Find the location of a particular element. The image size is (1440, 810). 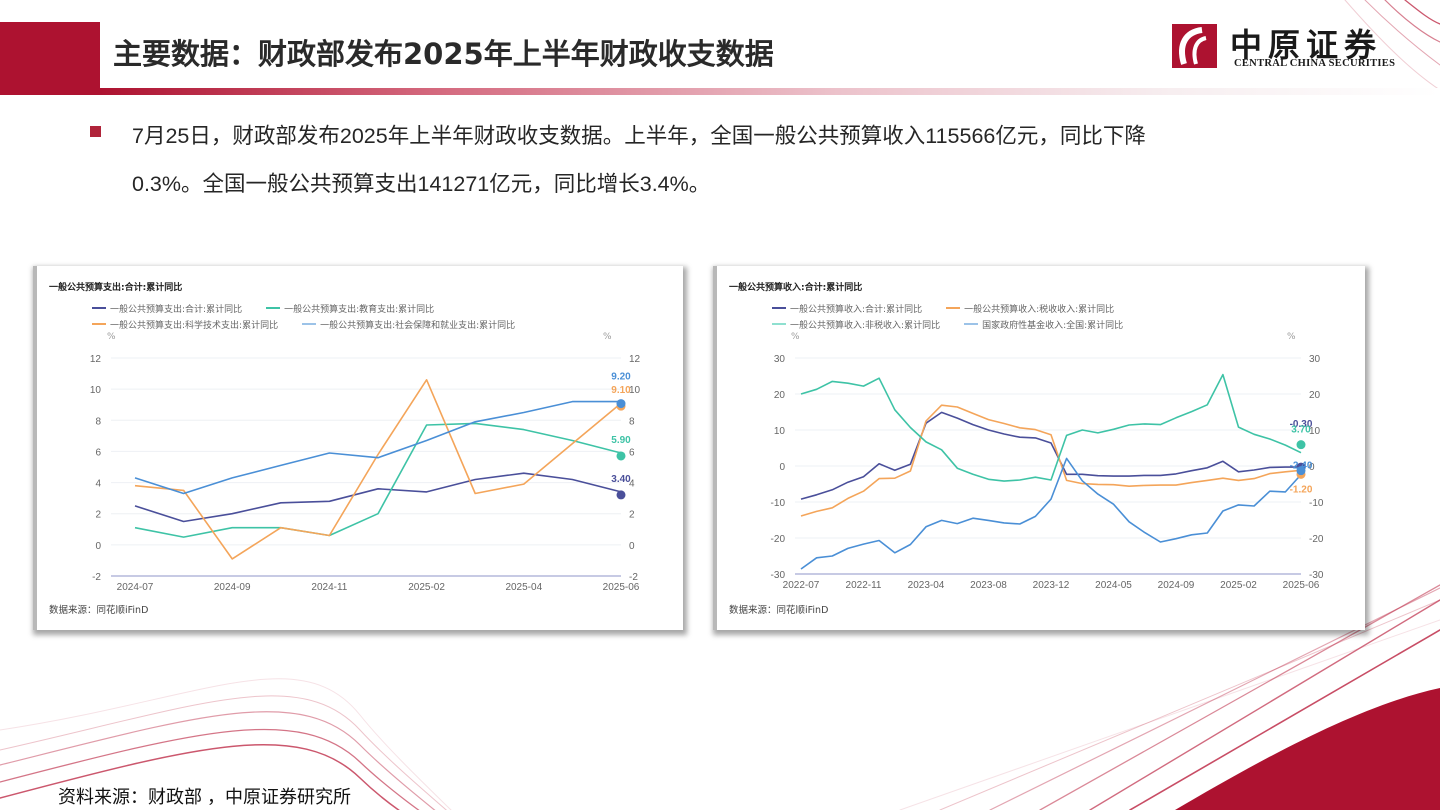

y-tick-label: 30 is located at coordinates (780, 359).